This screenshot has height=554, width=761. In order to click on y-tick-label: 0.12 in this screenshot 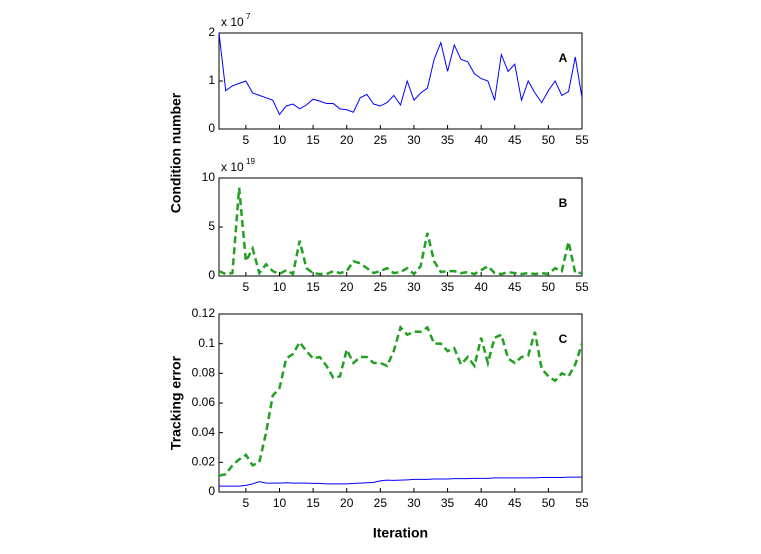, I will do `click(204, 313)`.